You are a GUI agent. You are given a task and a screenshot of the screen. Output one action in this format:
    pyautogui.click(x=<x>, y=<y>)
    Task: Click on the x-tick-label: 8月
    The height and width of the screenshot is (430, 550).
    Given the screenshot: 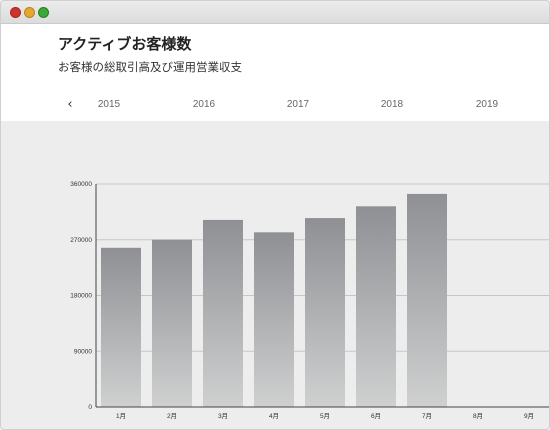 What is the action you would take?
    pyautogui.click(x=478, y=416)
    